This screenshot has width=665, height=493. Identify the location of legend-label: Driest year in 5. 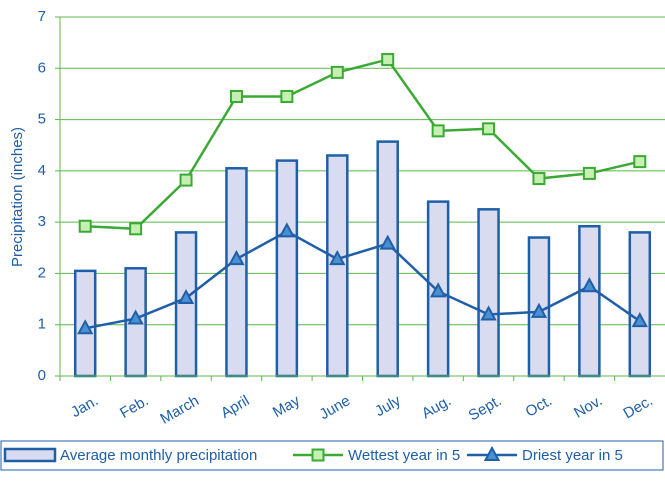
(572, 455).